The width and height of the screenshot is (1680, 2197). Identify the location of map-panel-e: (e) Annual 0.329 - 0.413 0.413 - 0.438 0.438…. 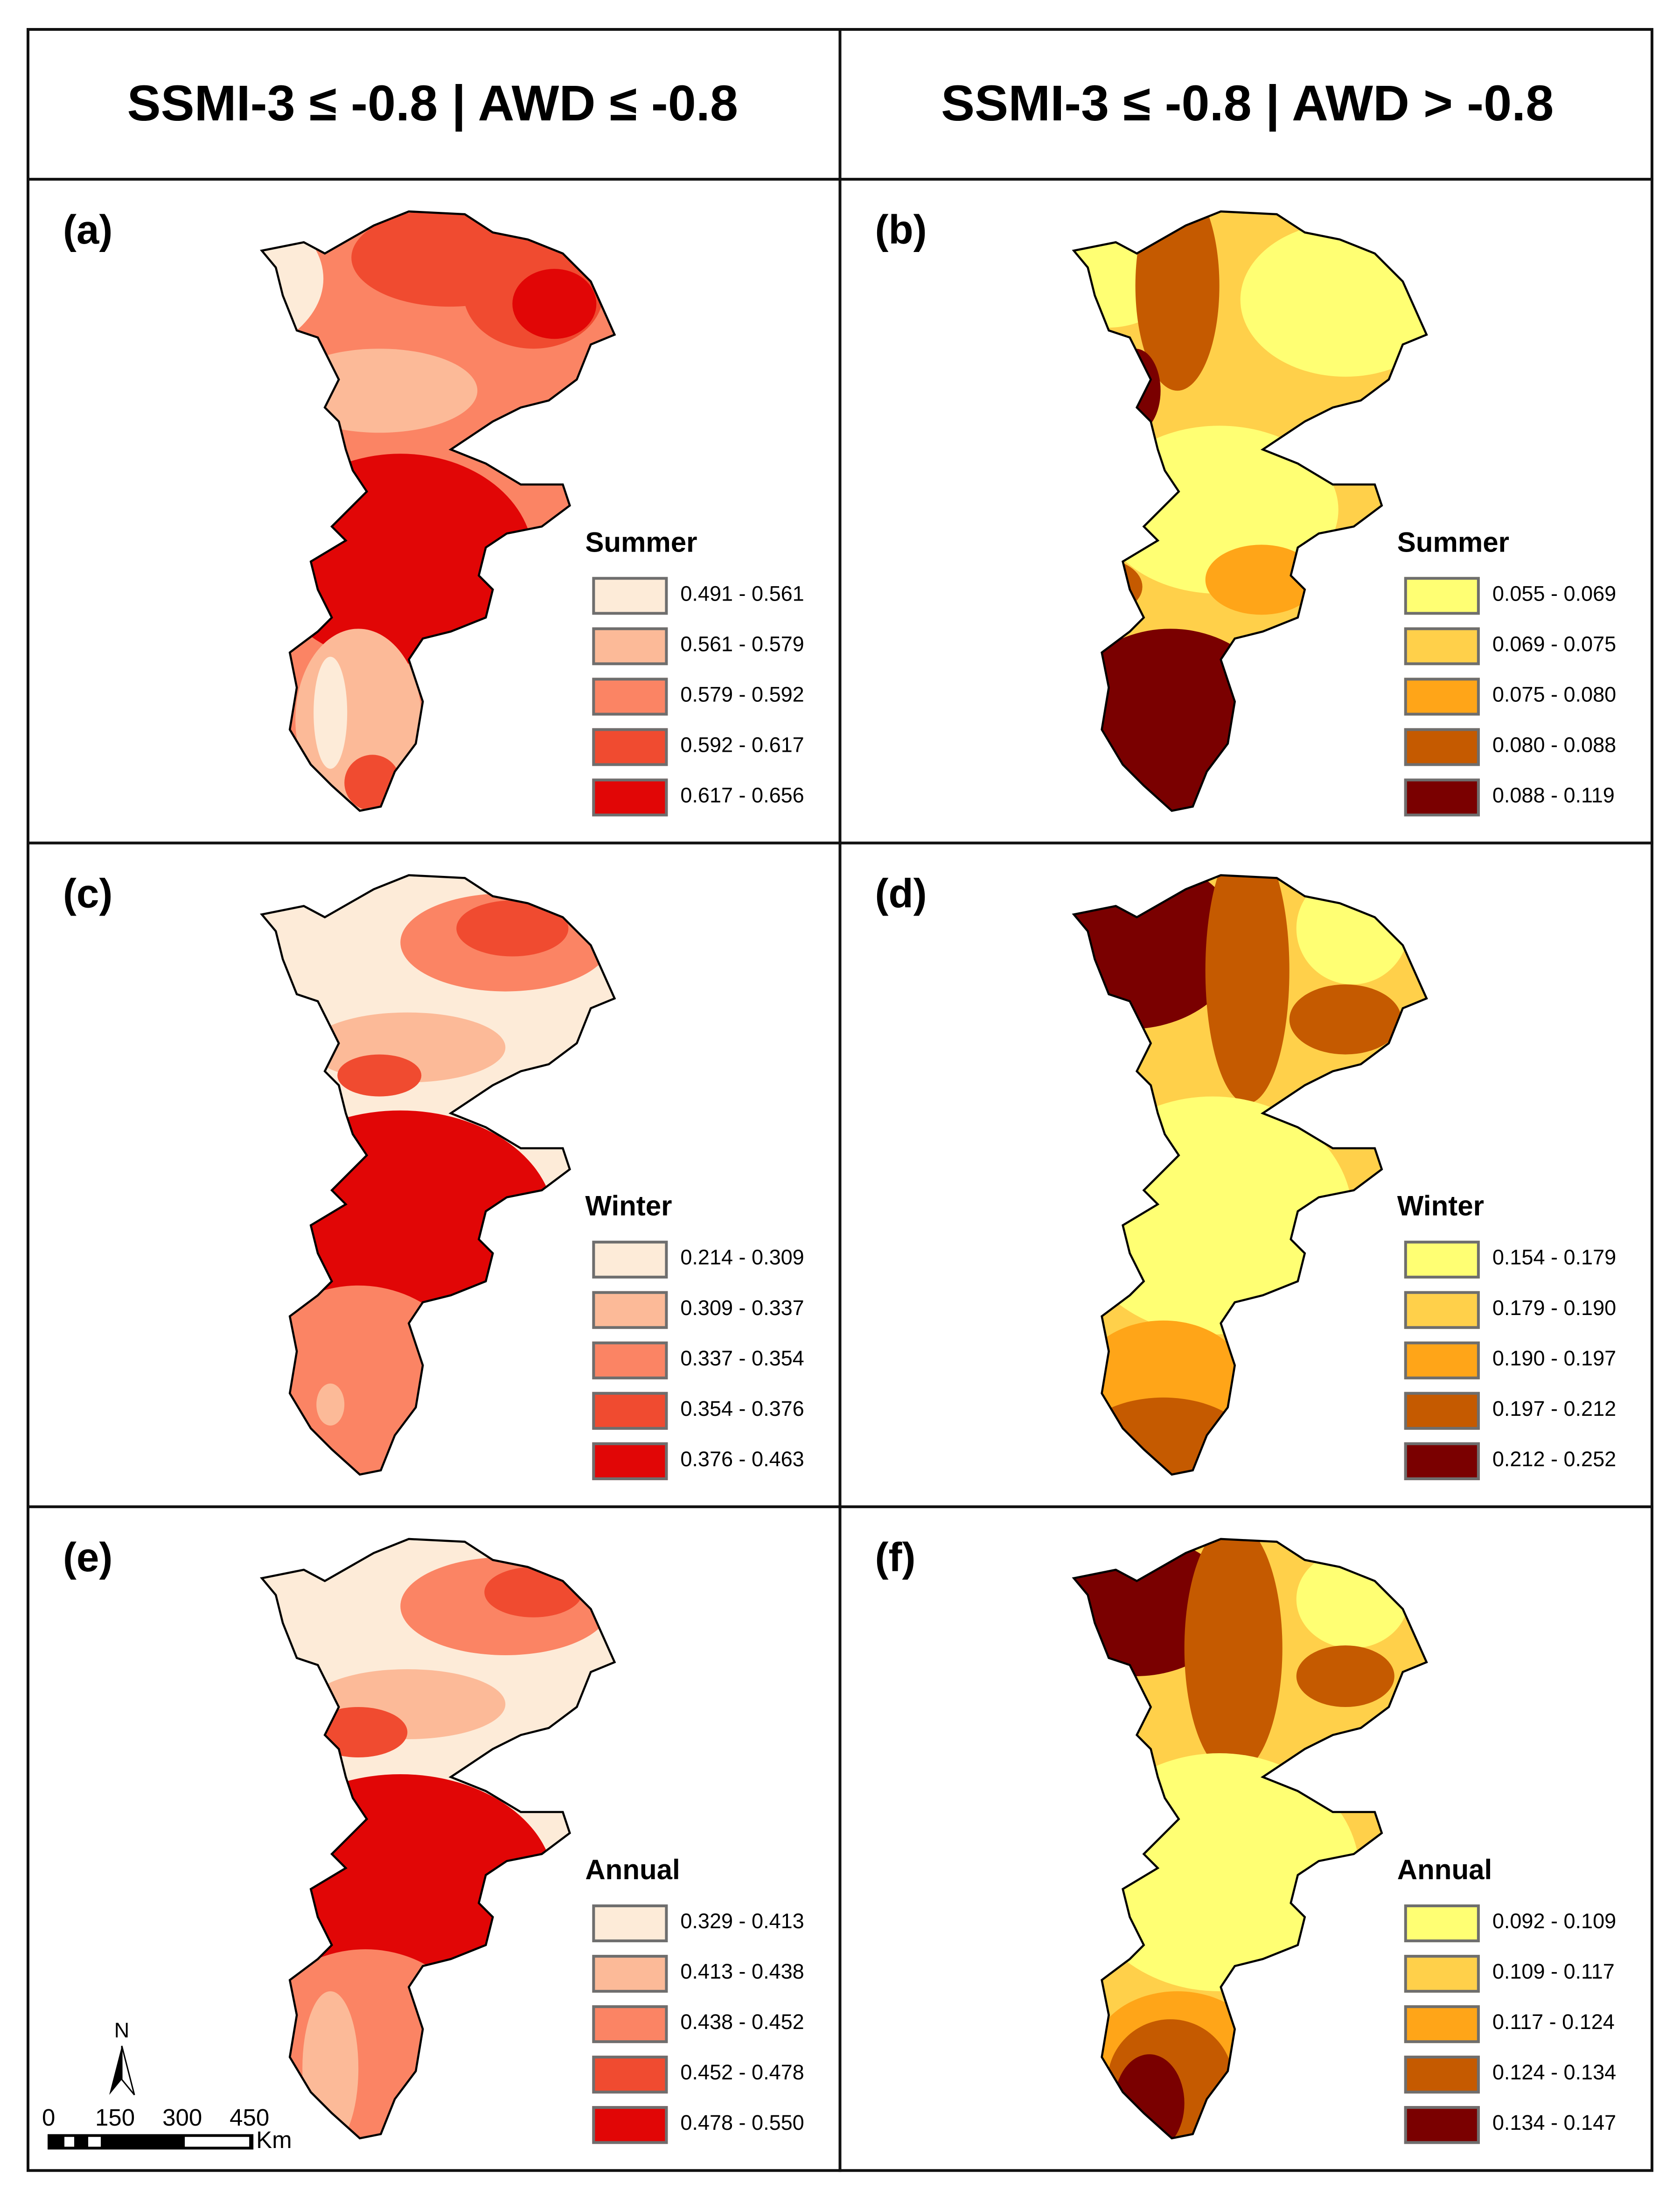
(435, 1840).